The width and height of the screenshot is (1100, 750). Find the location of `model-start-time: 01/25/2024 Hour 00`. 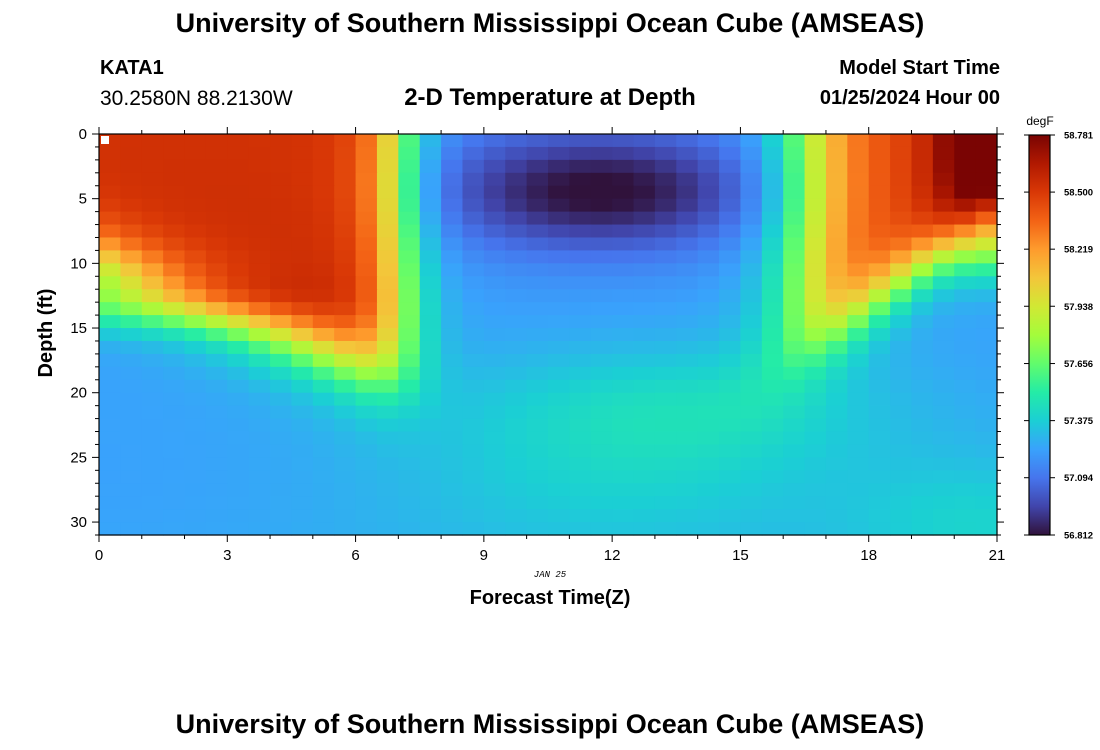

model-start-time: 01/25/2024 Hour 00 is located at coordinates (909, 98).